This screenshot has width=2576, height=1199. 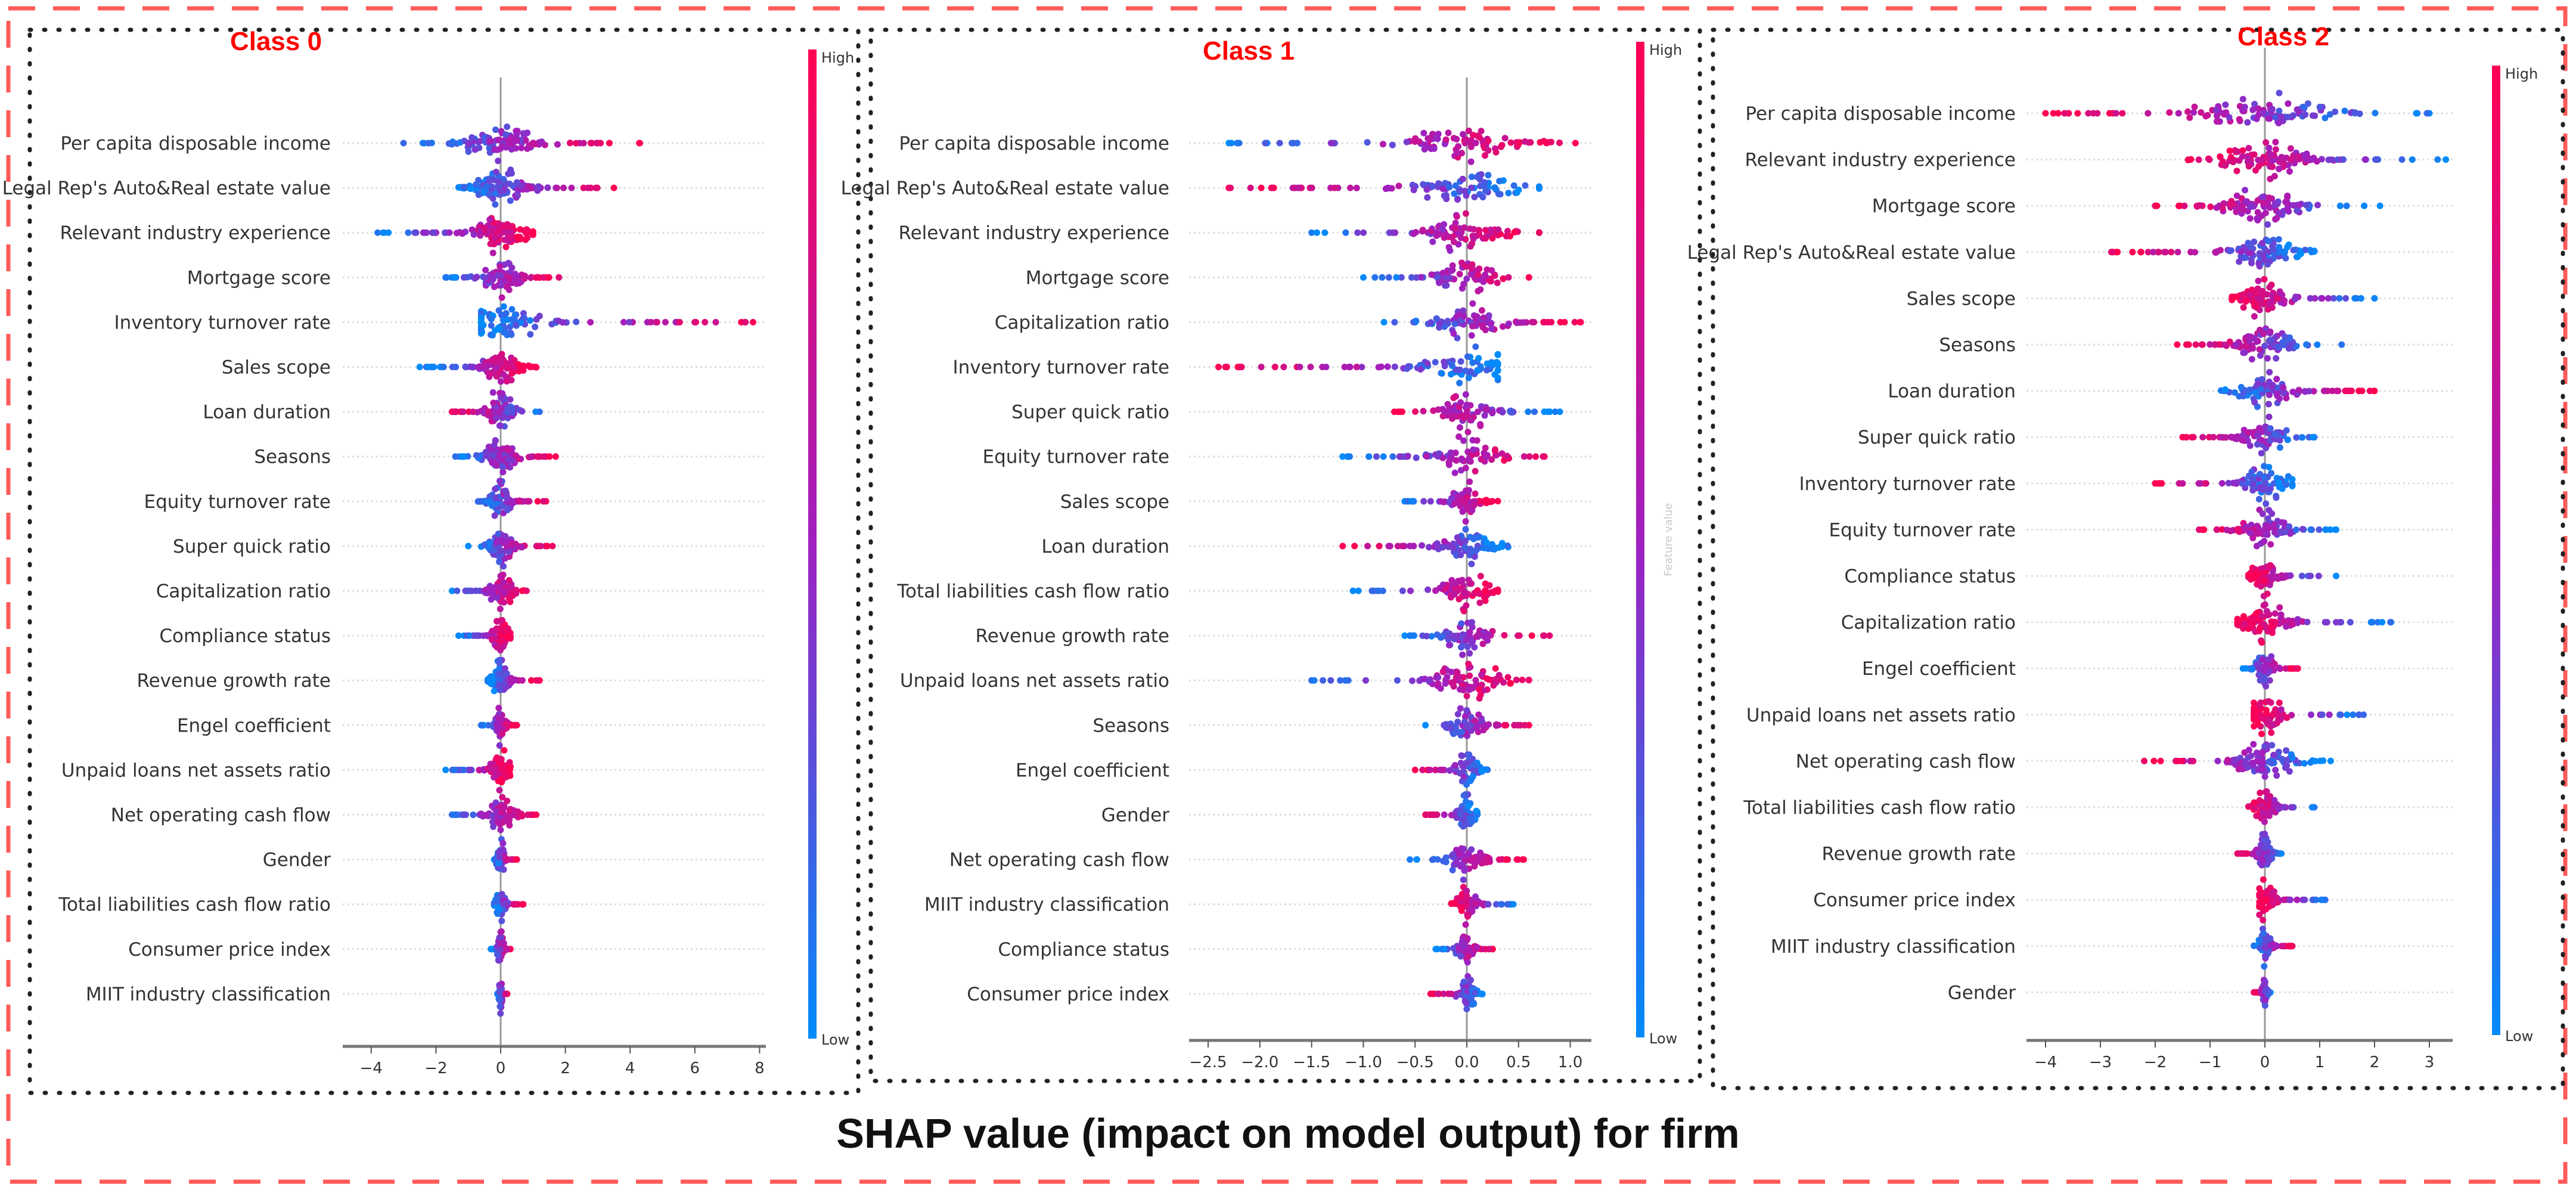 I want to click on x-tick-label: −1.5, so click(x=1312, y=1062).